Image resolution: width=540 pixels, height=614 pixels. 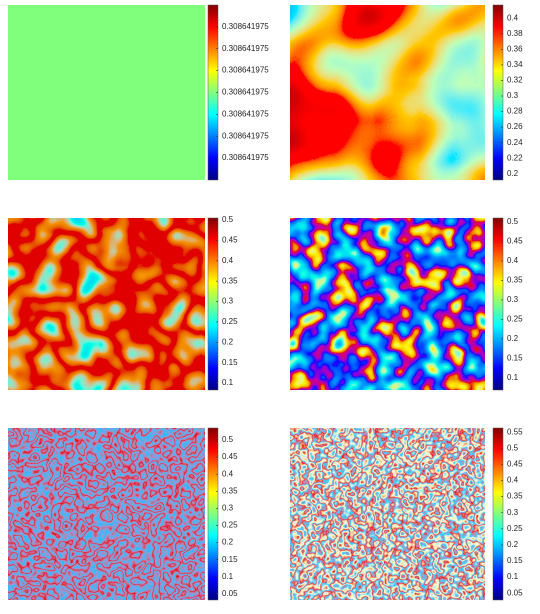 What do you see at coordinates (515, 142) in the screenshot?
I see `colorbar-tick-label: 0.24` at bounding box center [515, 142].